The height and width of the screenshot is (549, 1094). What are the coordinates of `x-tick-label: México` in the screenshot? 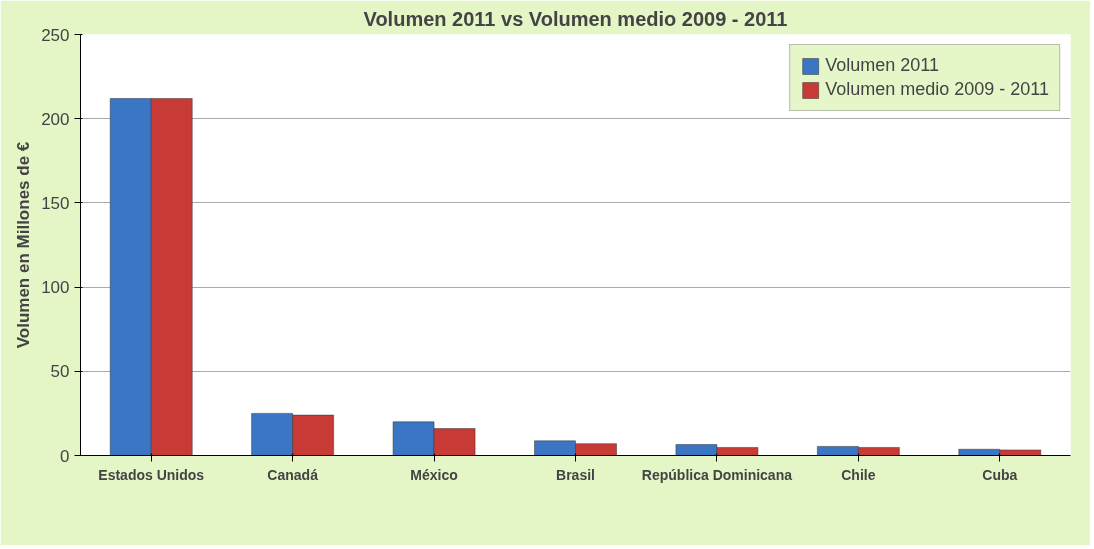 It's located at (434, 474).